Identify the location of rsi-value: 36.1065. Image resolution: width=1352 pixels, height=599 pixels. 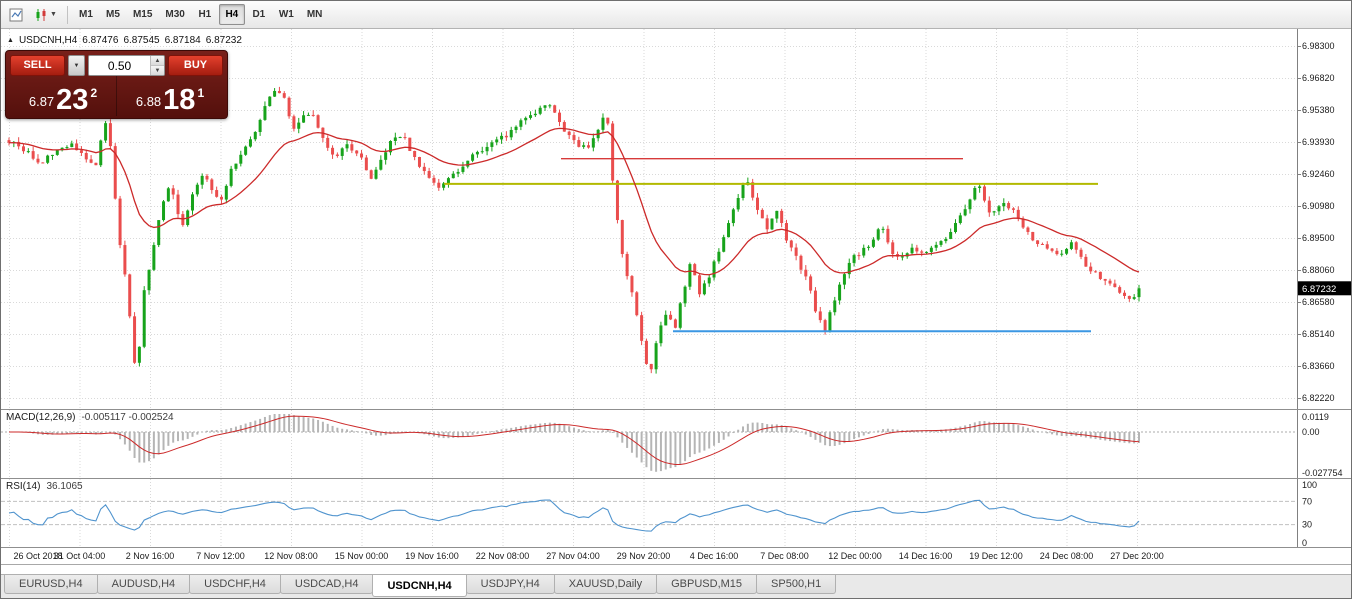
(64, 486).